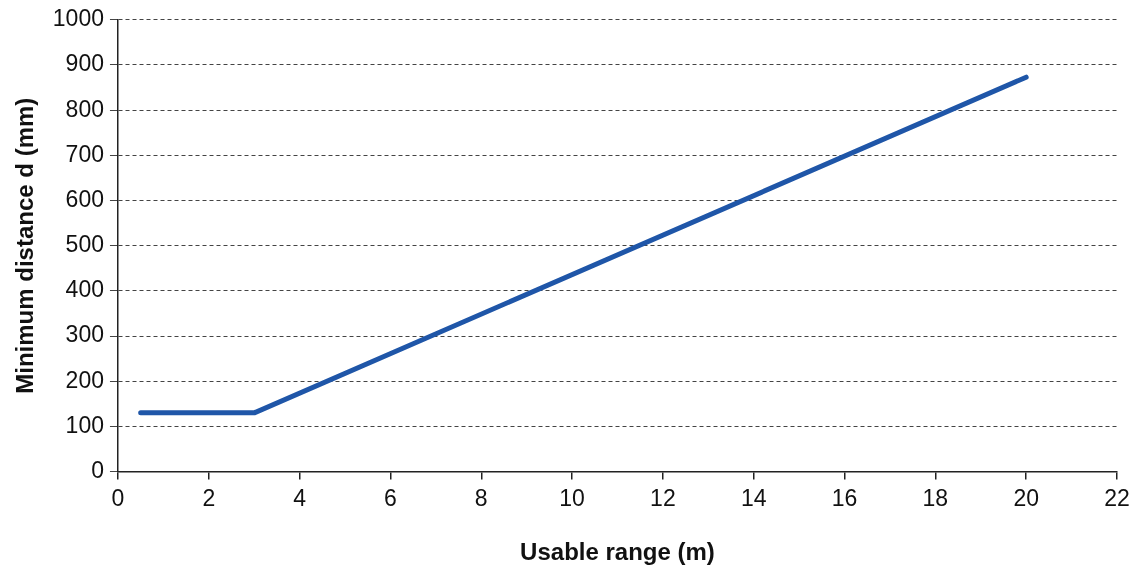 The width and height of the screenshot is (1139, 576). I want to click on x-tick-label: 18, so click(935, 497).